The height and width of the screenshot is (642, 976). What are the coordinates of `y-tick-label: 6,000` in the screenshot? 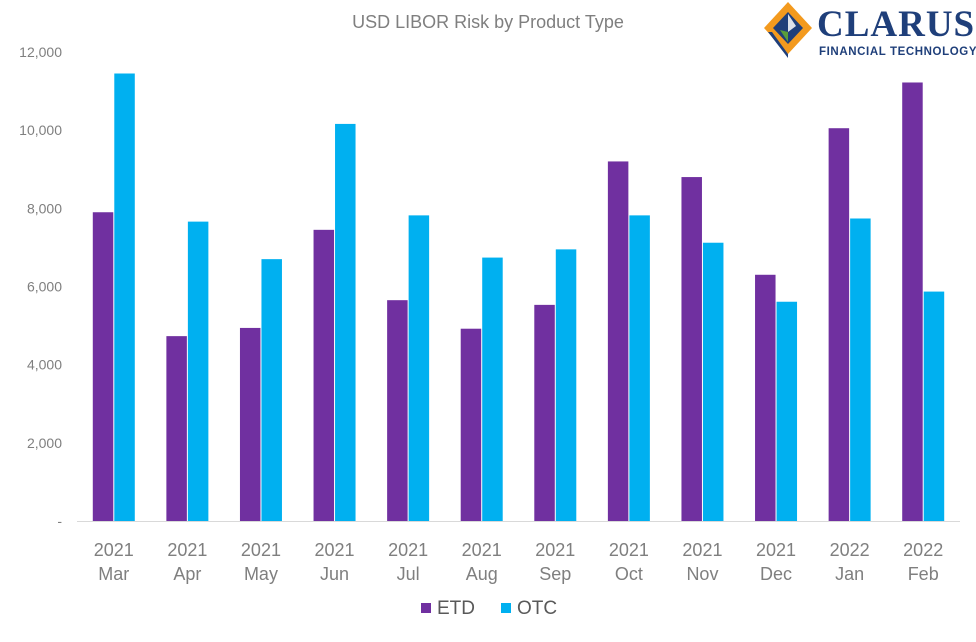 It's located at (44, 287).